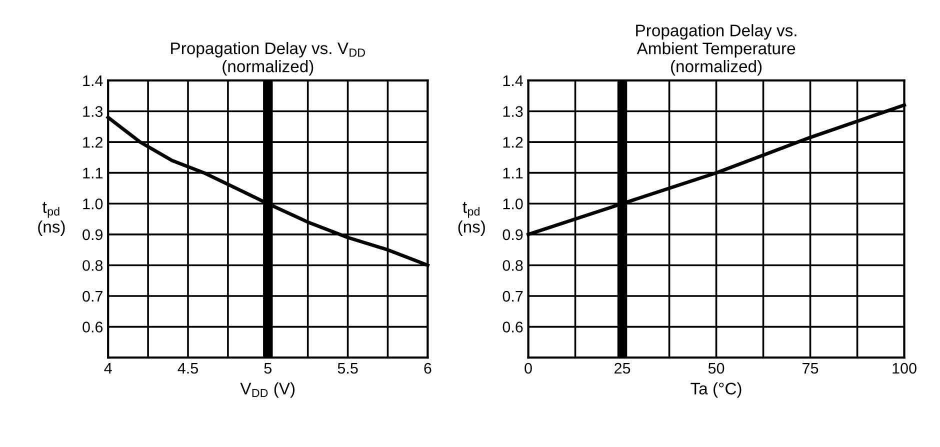 This screenshot has height=447, width=940. What do you see at coordinates (108, 368) in the screenshot?
I see `x-tick-label: 4` at bounding box center [108, 368].